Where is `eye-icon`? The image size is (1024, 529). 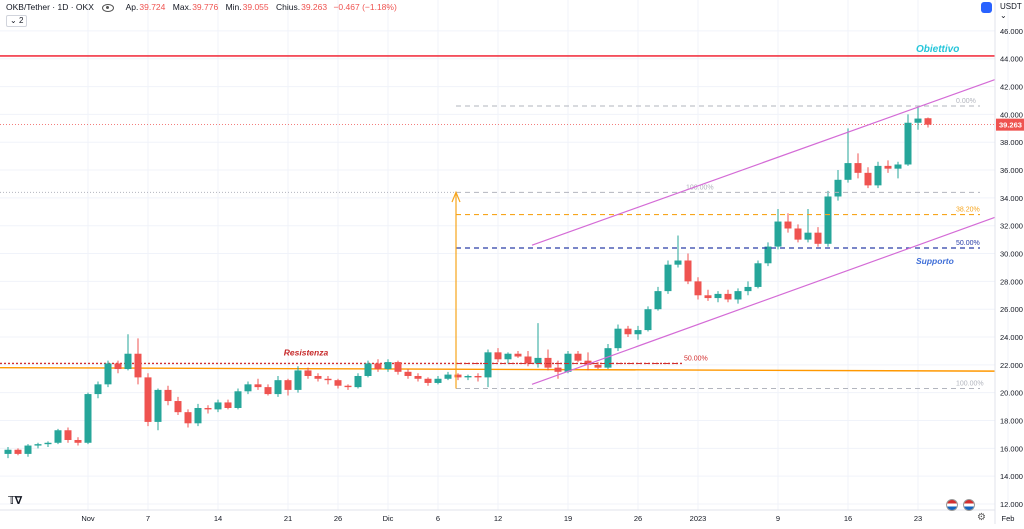
eye-icon is located at coordinates (108, 7).